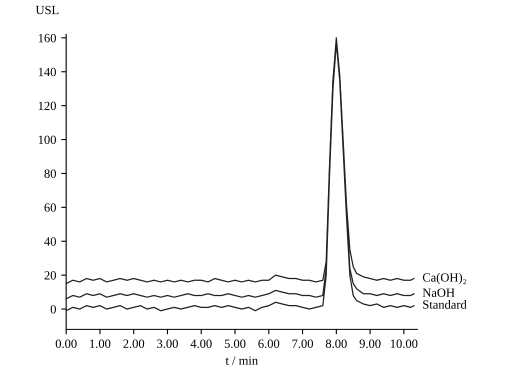 This screenshot has height=383, width=509. I want to click on y-tick-label: 140, so click(47, 72).